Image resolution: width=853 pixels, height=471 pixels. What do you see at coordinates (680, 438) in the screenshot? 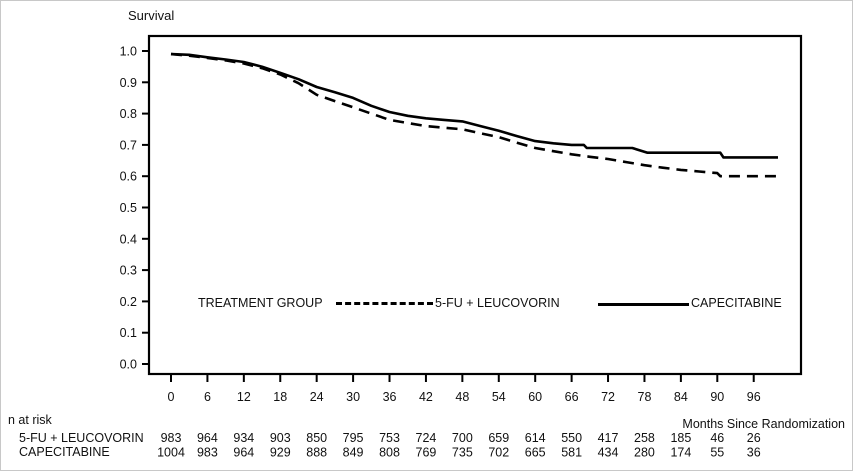
I see `risk-count: 185` at bounding box center [680, 438].